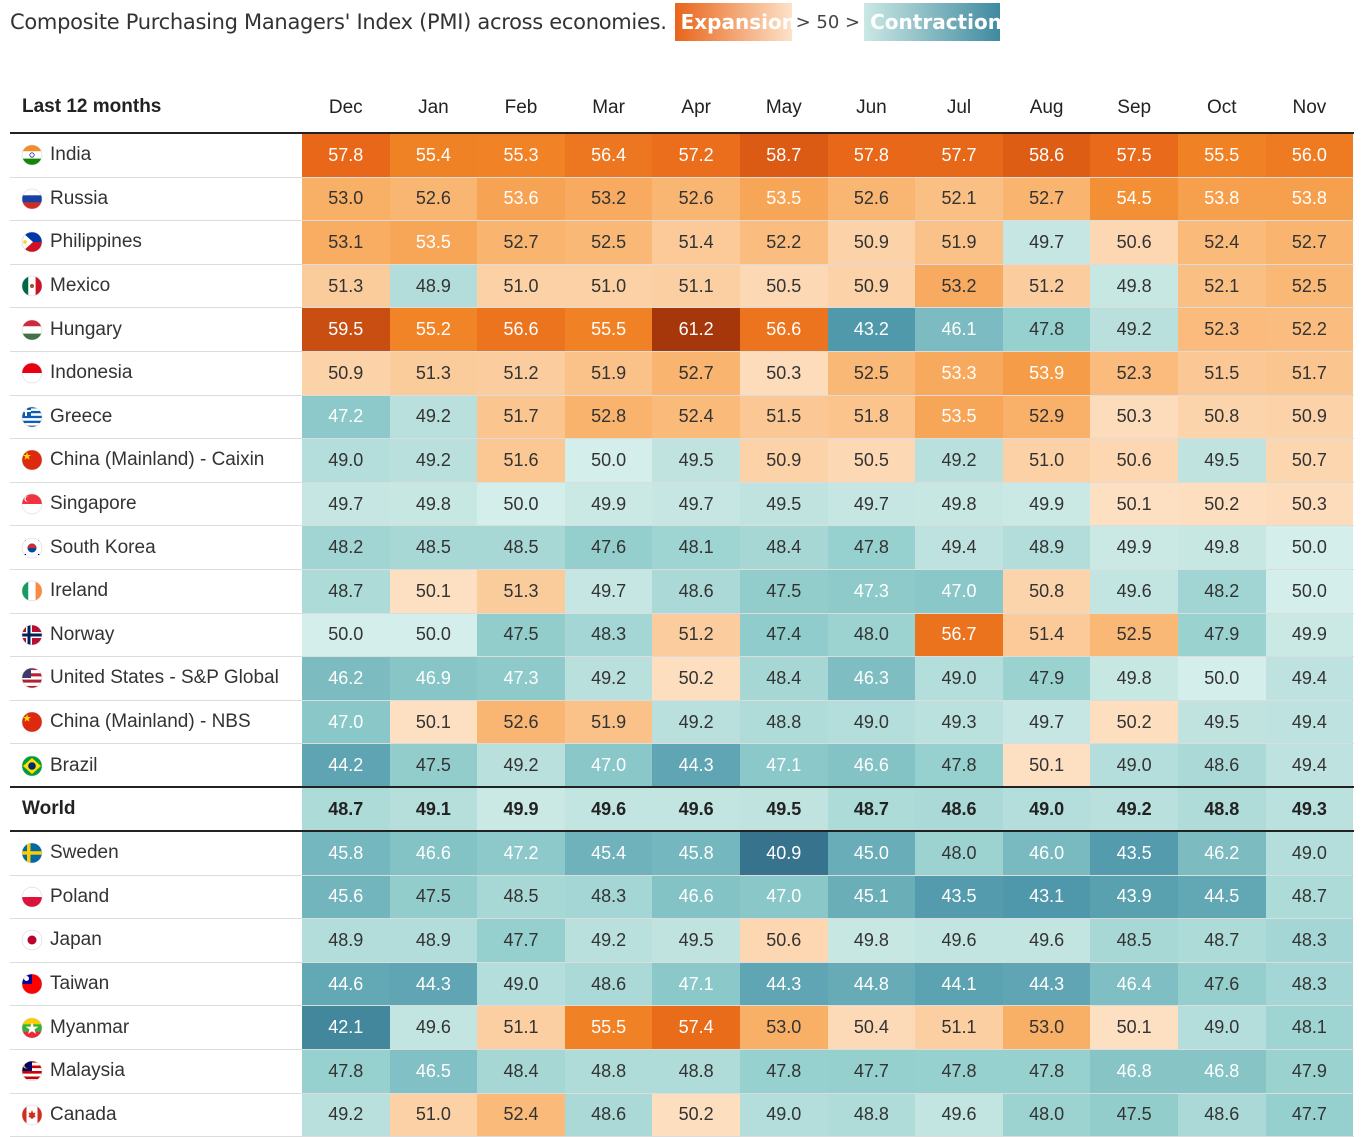 The height and width of the screenshot is (1137, 1362). I want to click on heatmap-cell-nov: 47.7, so click(1309, 1115).